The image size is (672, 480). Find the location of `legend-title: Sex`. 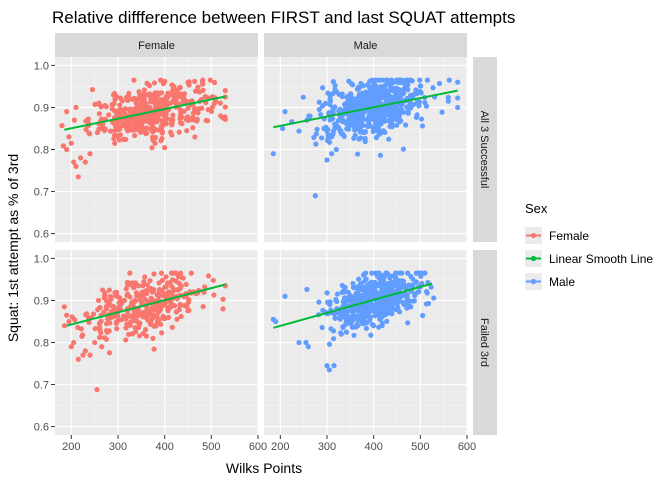

legend-title: Sex is located at coordinates (536, 208).